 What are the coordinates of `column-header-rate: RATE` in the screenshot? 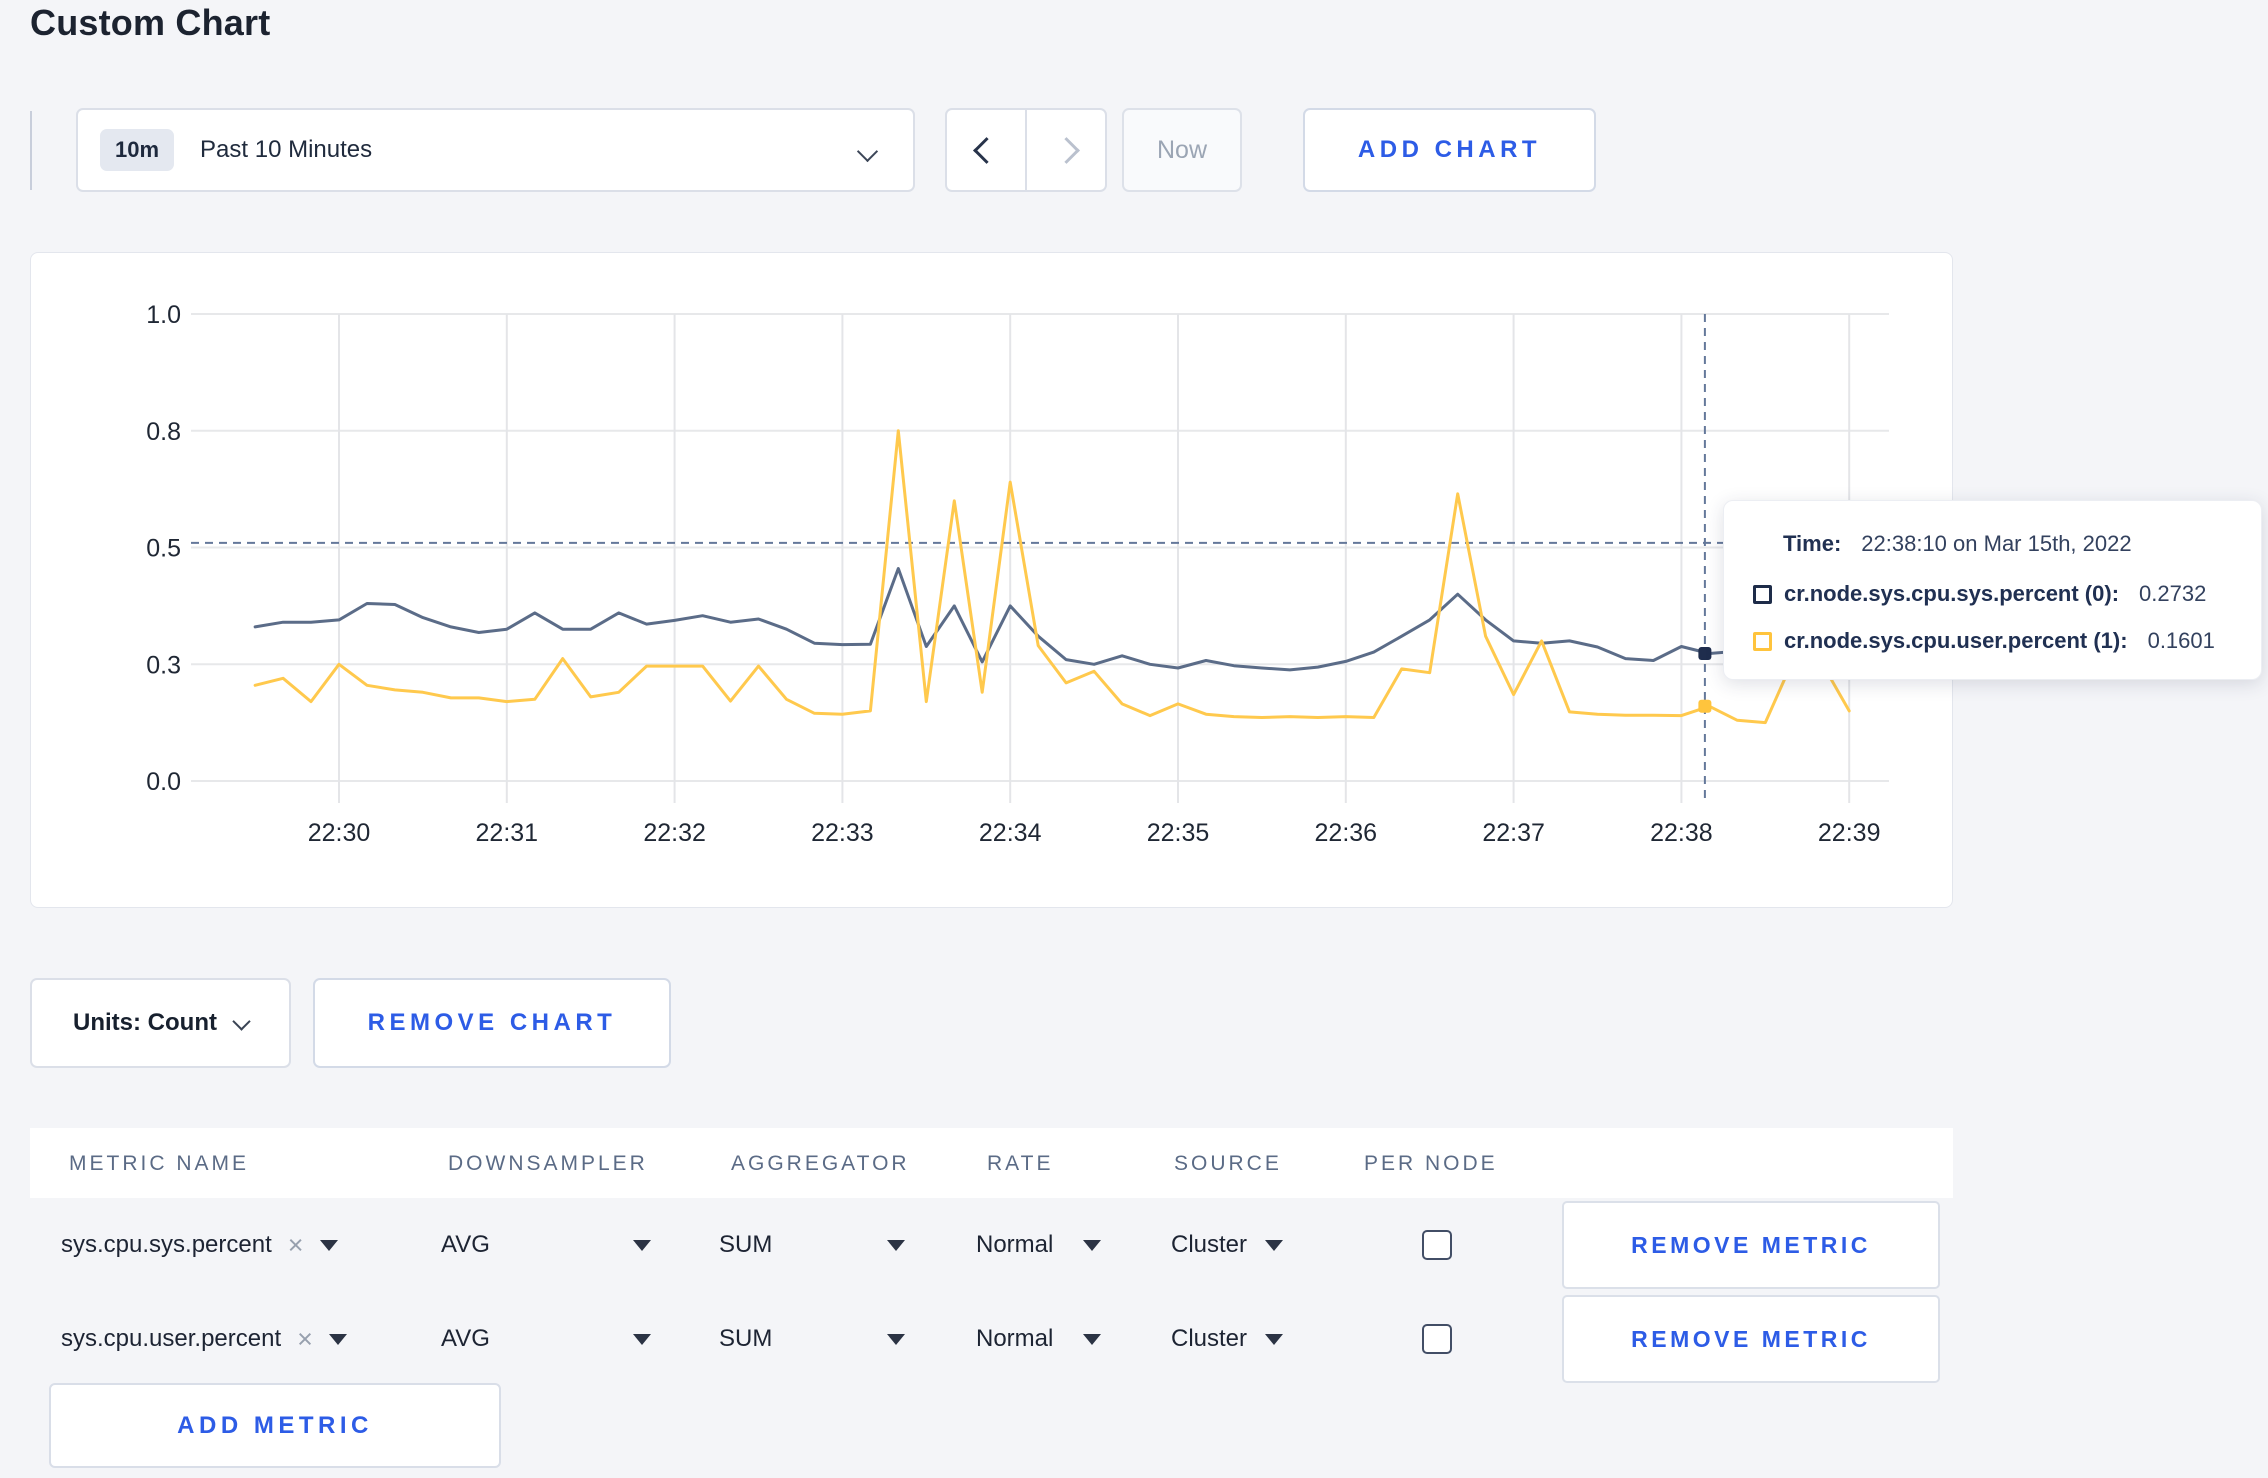 It's located at (1020, 1163).